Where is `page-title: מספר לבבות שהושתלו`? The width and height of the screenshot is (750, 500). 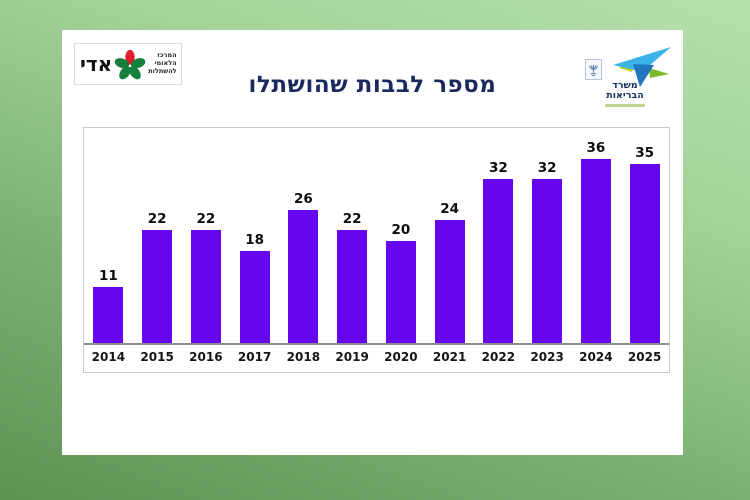 page-title: מספר לבבות שהושתלו is located at coordinates (372, 85).